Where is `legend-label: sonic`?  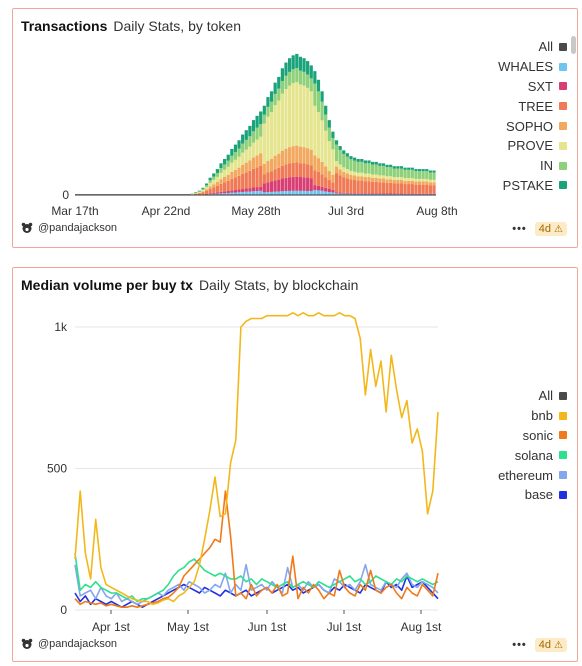
legend-label: sonic is located at coordinates (537, 435).